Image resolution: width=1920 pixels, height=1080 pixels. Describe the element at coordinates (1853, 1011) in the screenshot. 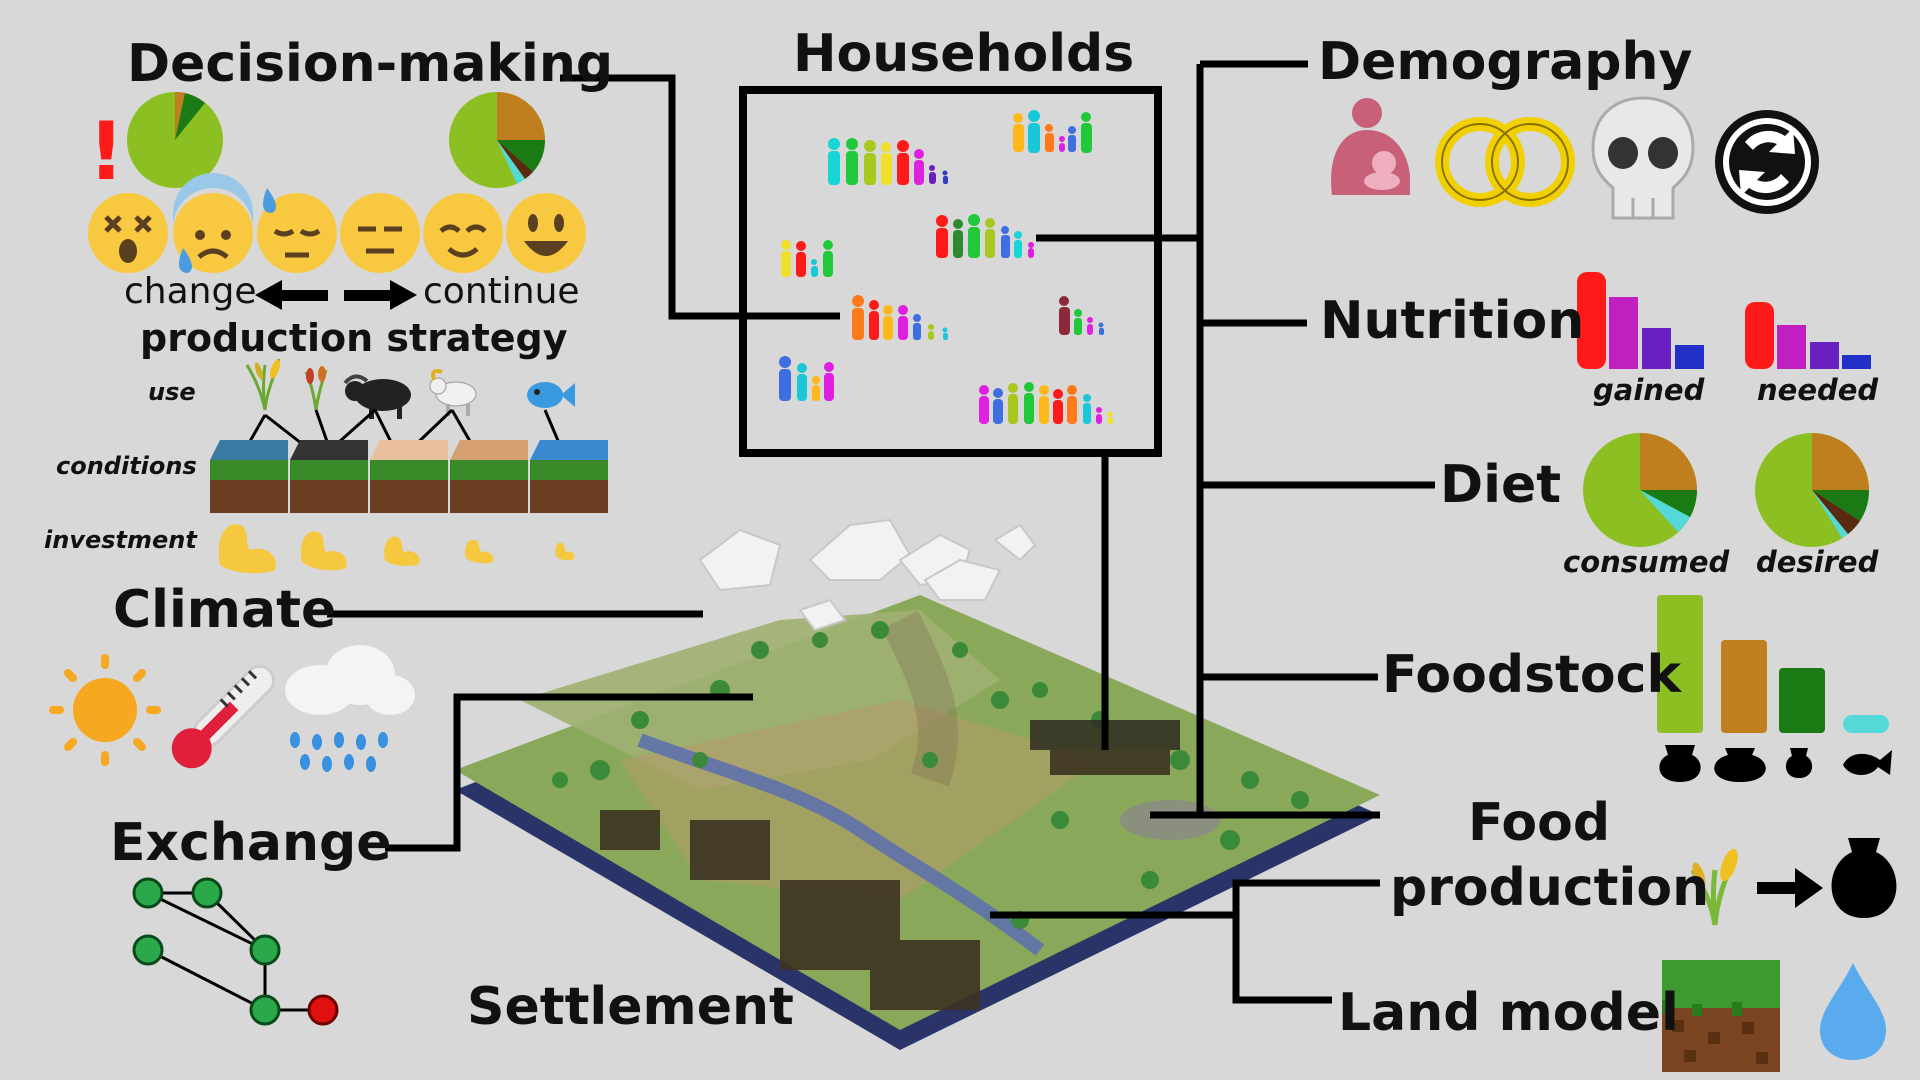

I see `water-drop-icon` at that location.